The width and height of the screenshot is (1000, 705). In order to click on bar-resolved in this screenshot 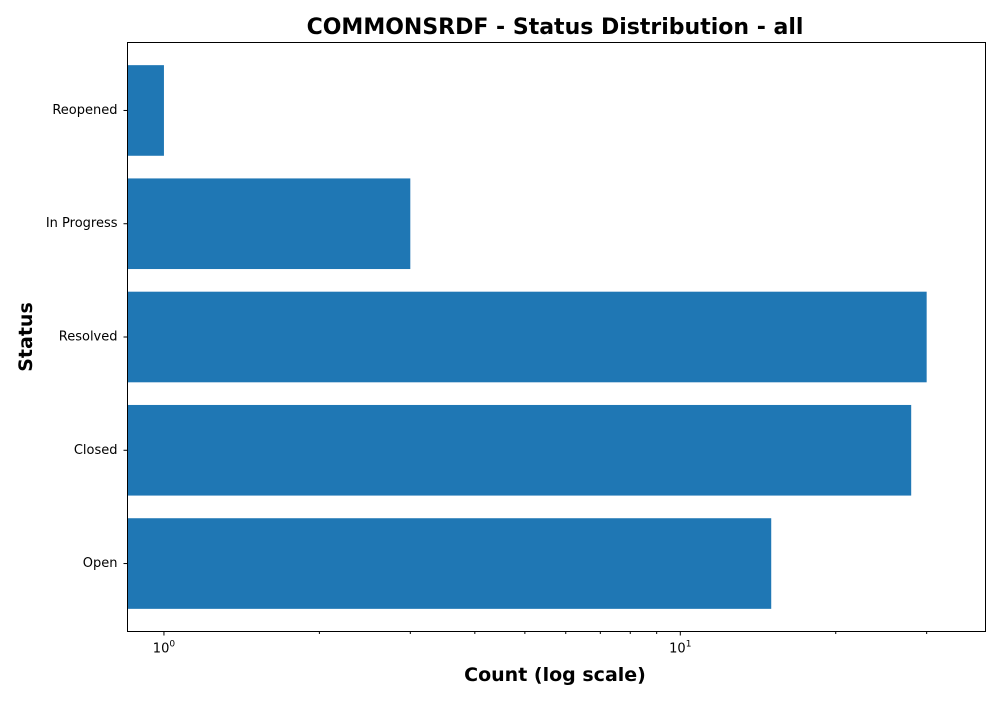, I will do `click(527, 337)`.